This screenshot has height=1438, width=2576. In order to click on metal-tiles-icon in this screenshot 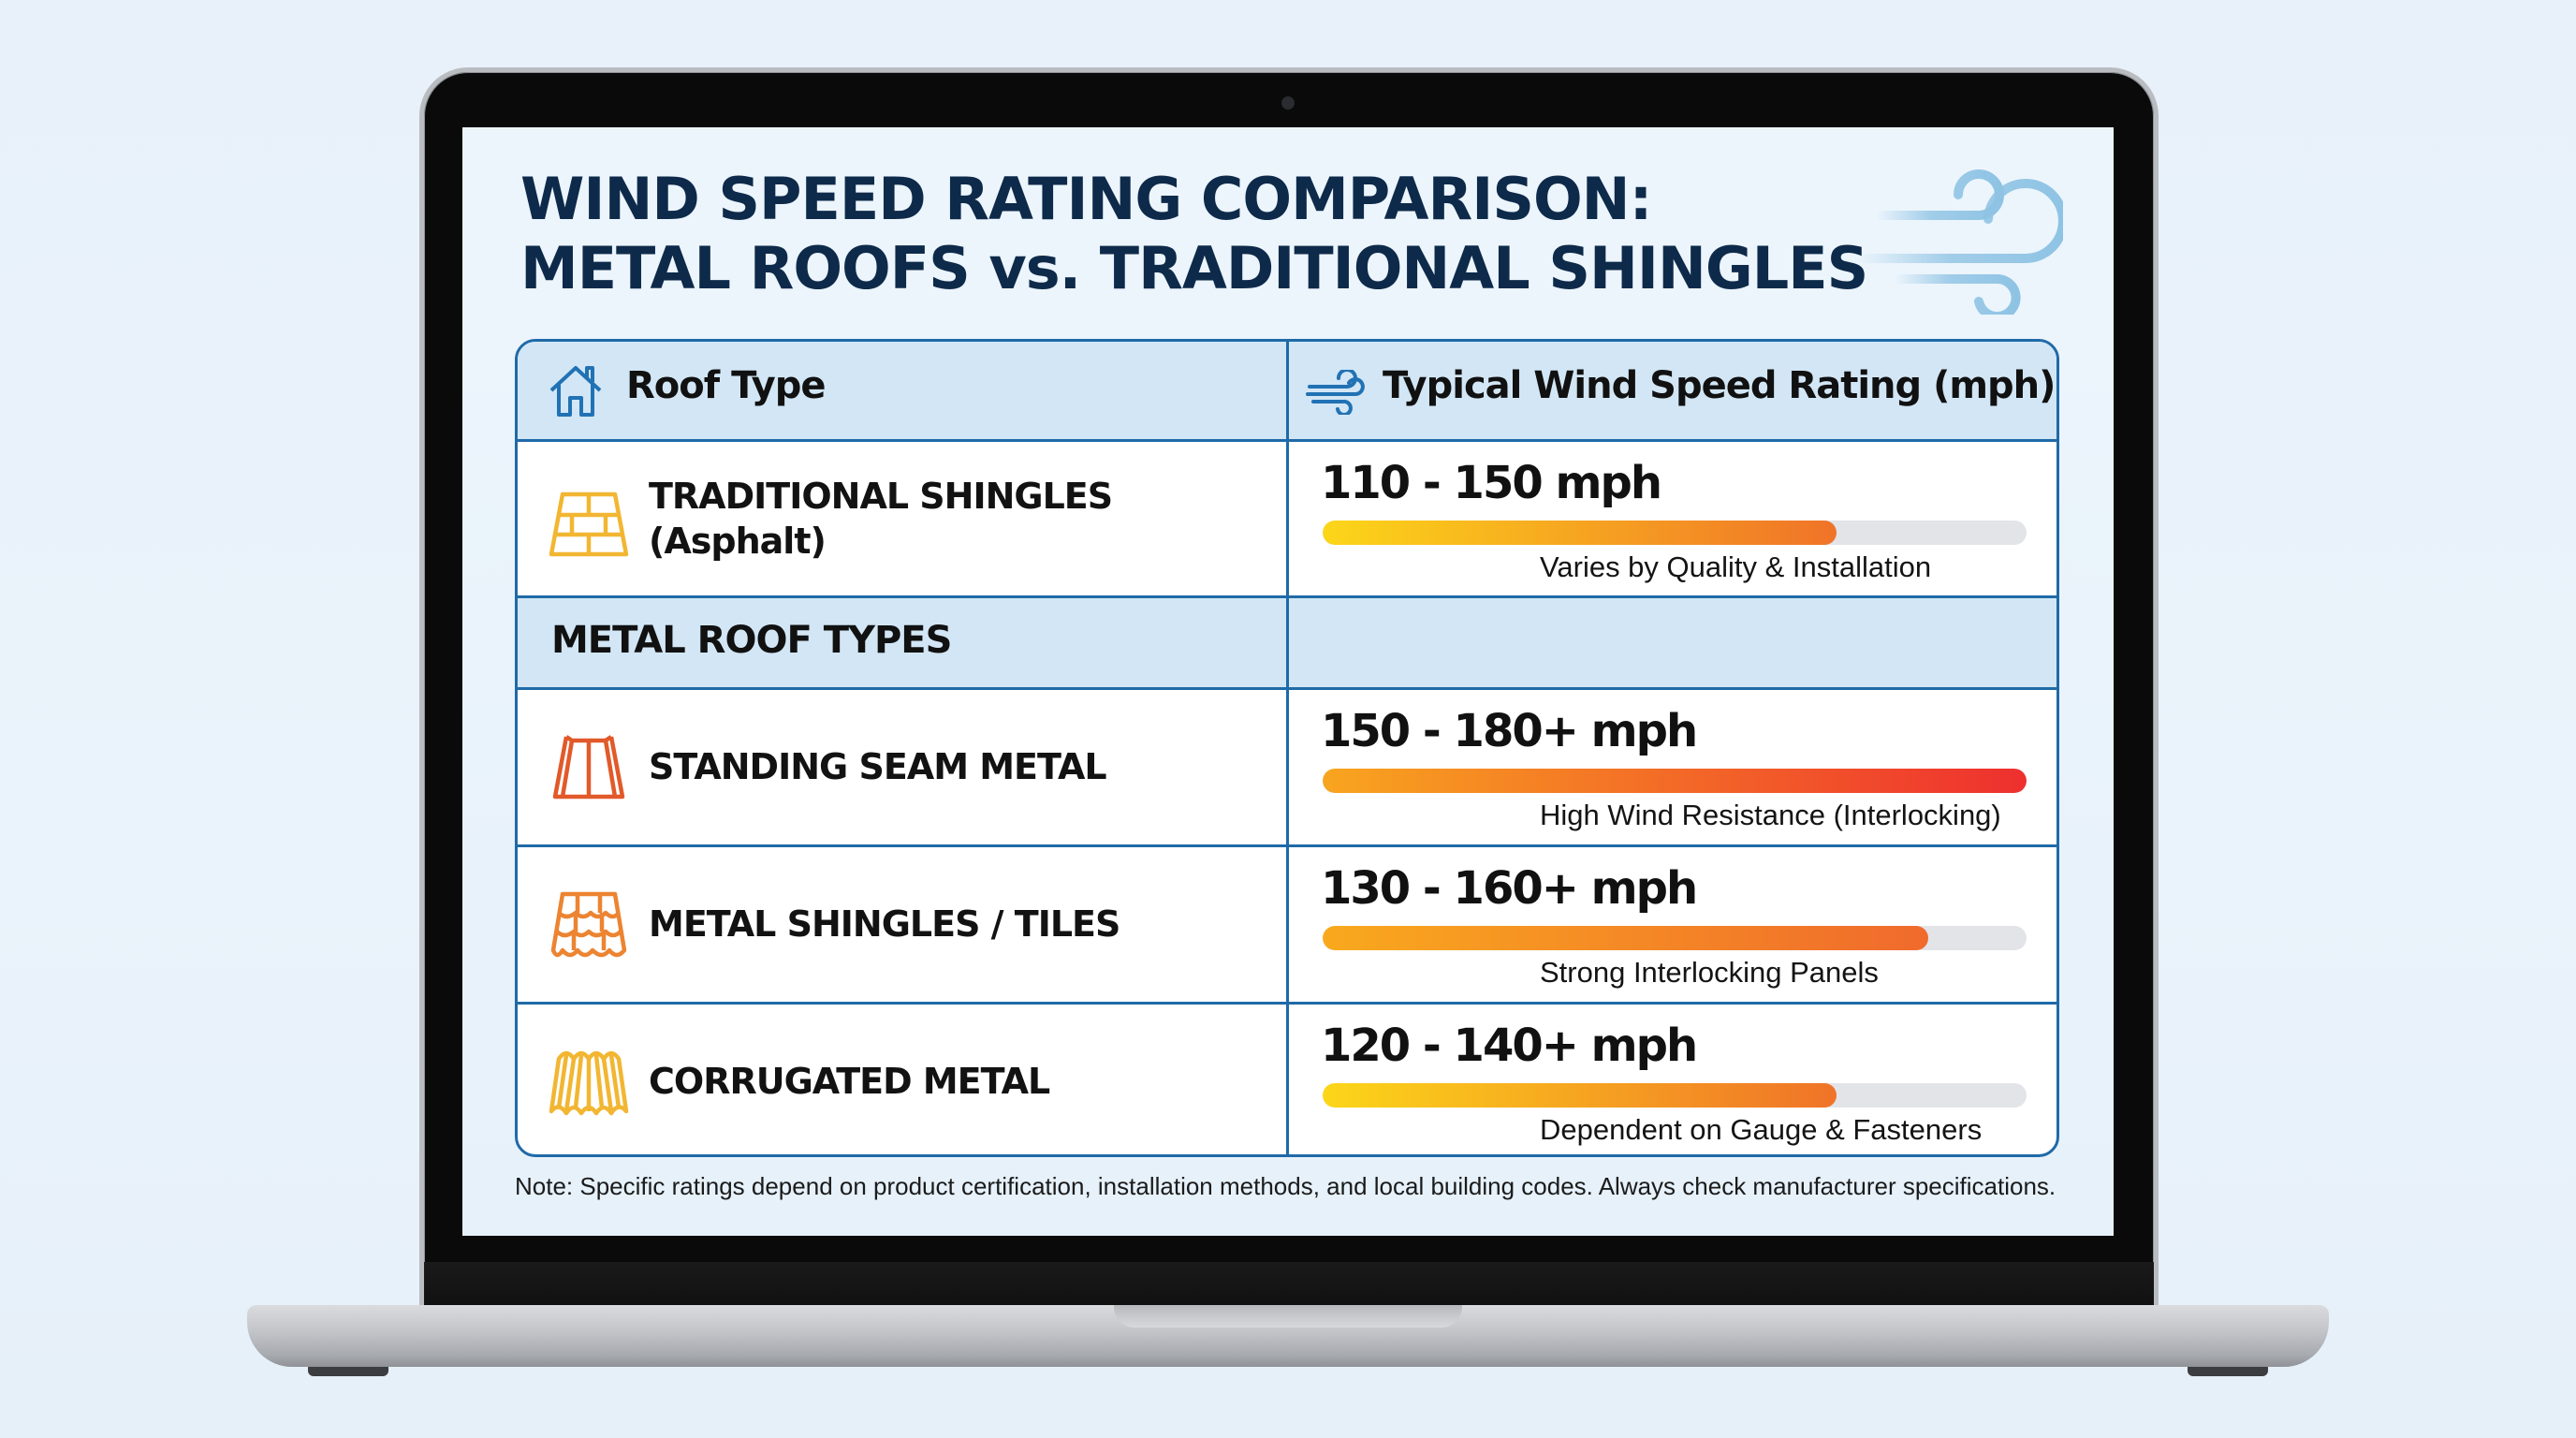, I will do `click(588, 924)`.